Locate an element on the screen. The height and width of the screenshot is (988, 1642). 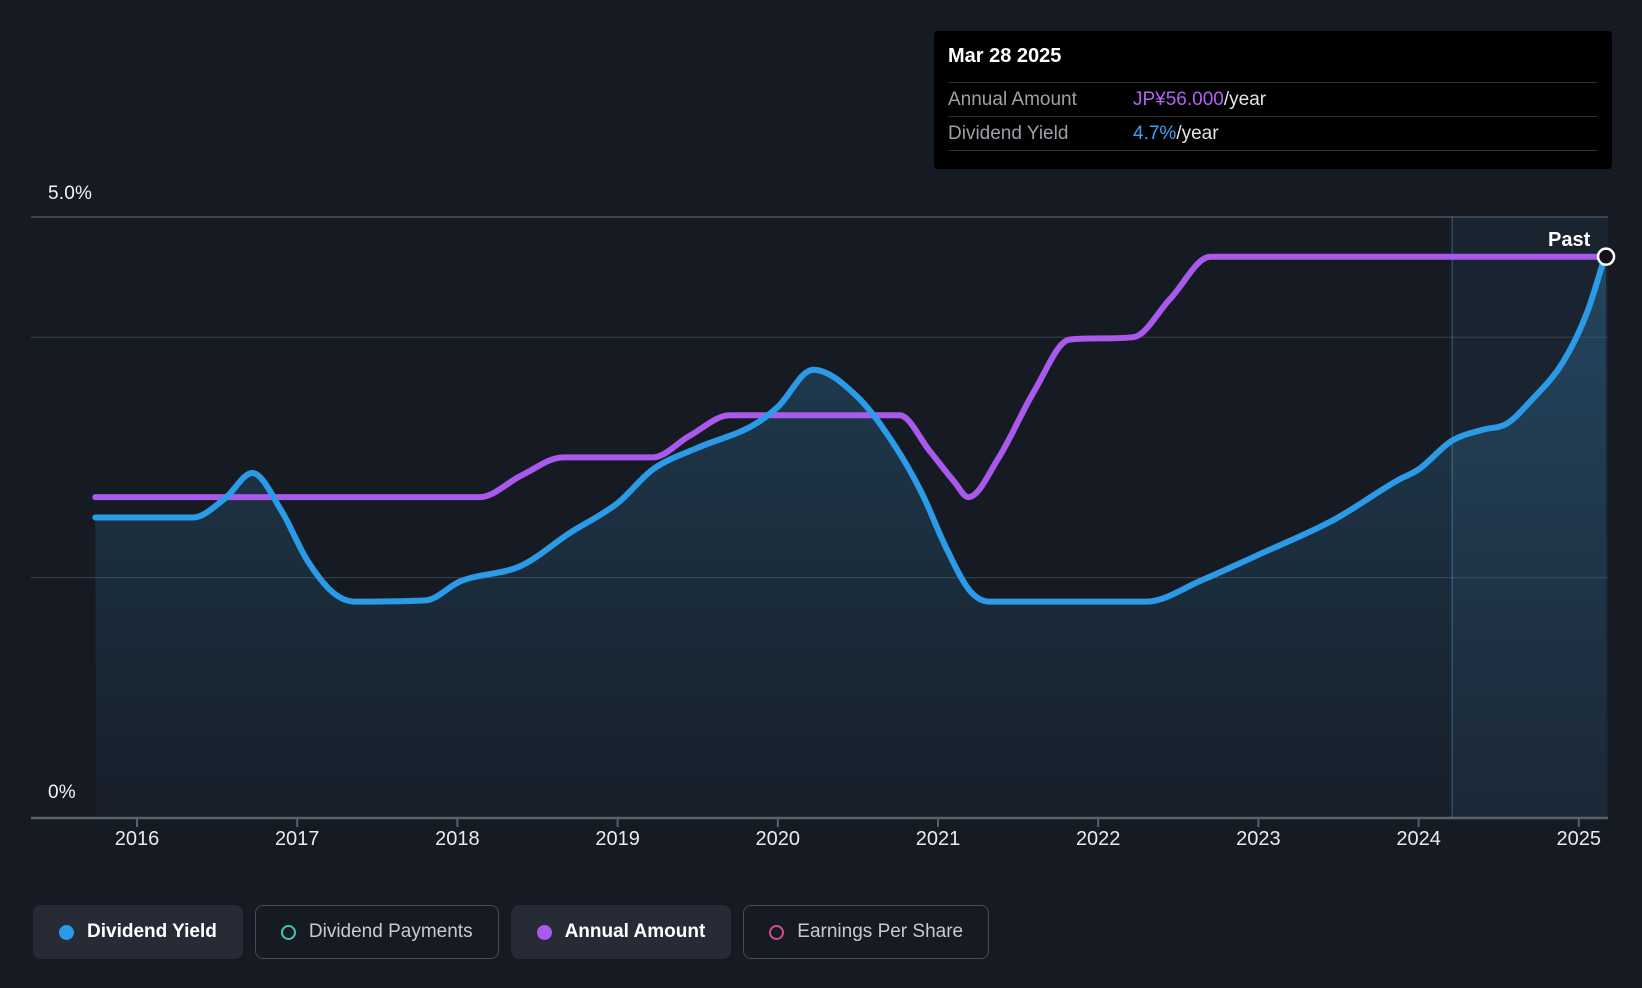
legend-label: Annual Amount is located at coordinates (635, 931).